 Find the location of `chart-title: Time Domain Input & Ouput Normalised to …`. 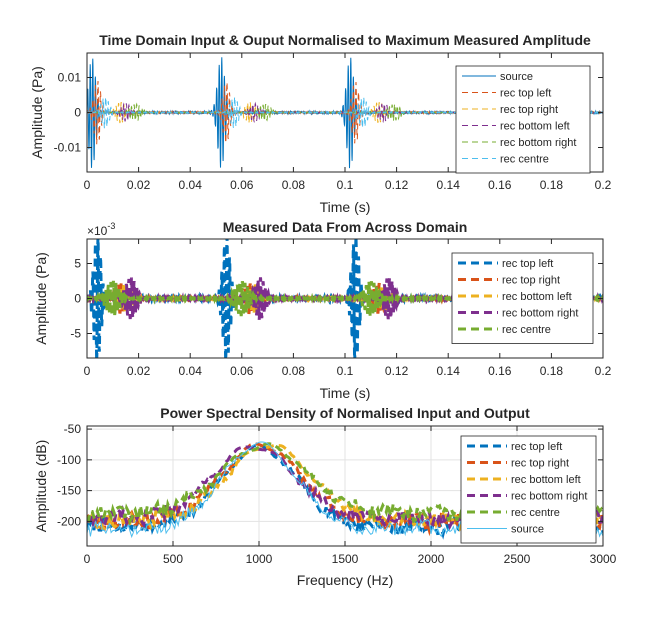

chart-title: Time Domain Input & Ouput Normalised to … is located at coordinates (345, 40).